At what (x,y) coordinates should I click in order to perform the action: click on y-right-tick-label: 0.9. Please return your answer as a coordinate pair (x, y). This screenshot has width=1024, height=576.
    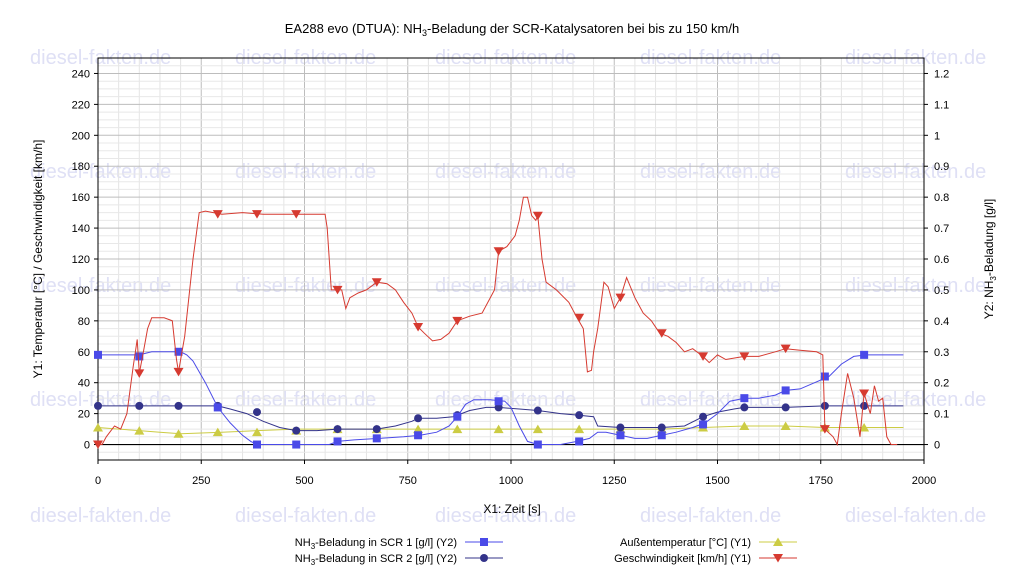
    Looking at the image, I should click on (941, 167).